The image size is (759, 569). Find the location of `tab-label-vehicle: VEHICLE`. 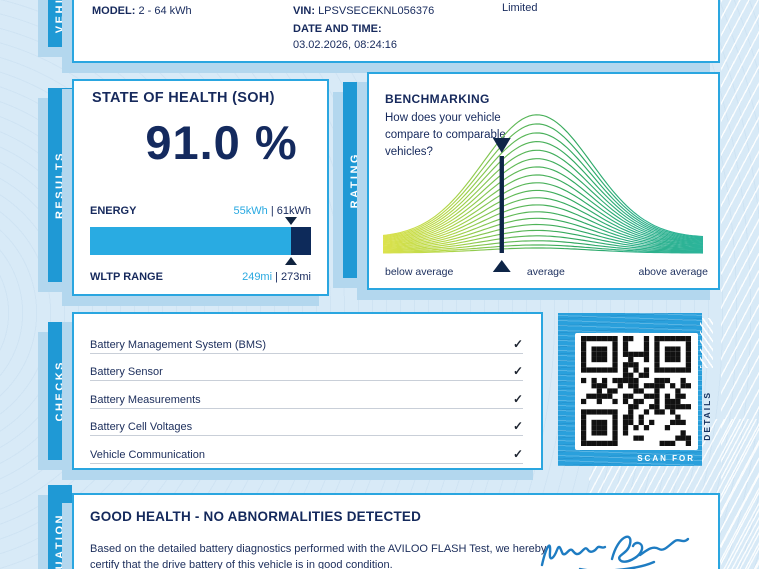

tab-label-vehicle: VEHICLE is located at coordinates (60, 17).